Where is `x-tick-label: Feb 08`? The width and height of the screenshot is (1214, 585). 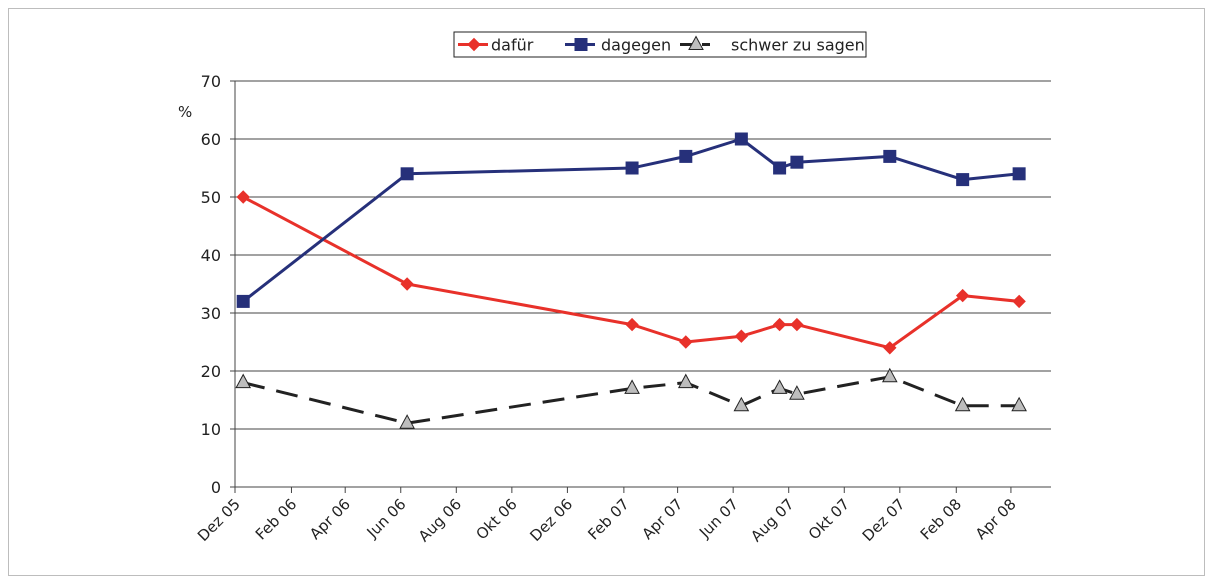 x-tick-label: Feb 08 is located at coordinates (941, 519).